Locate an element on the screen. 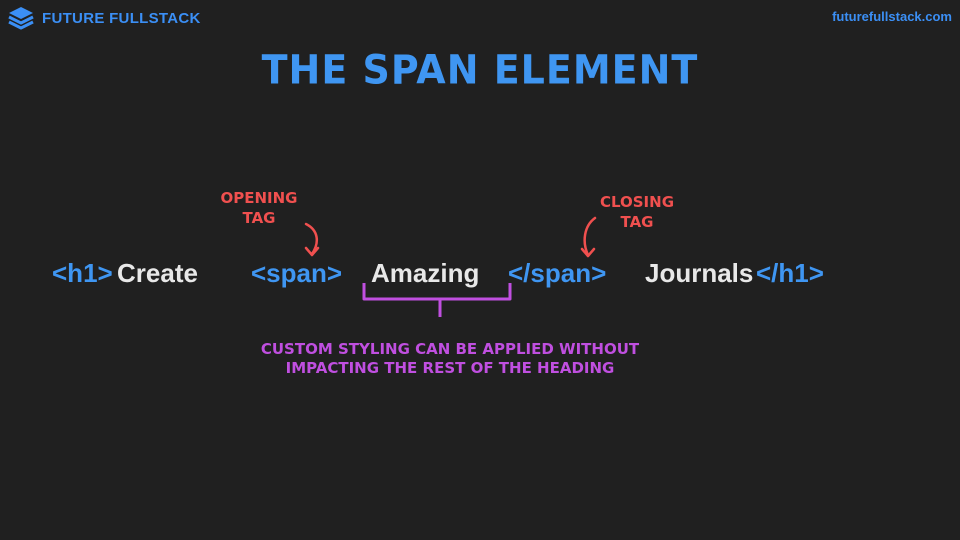 This screenshot has width=960, height=540. closing-tag-label-line2: TAG is located at coordinates (637, 222).